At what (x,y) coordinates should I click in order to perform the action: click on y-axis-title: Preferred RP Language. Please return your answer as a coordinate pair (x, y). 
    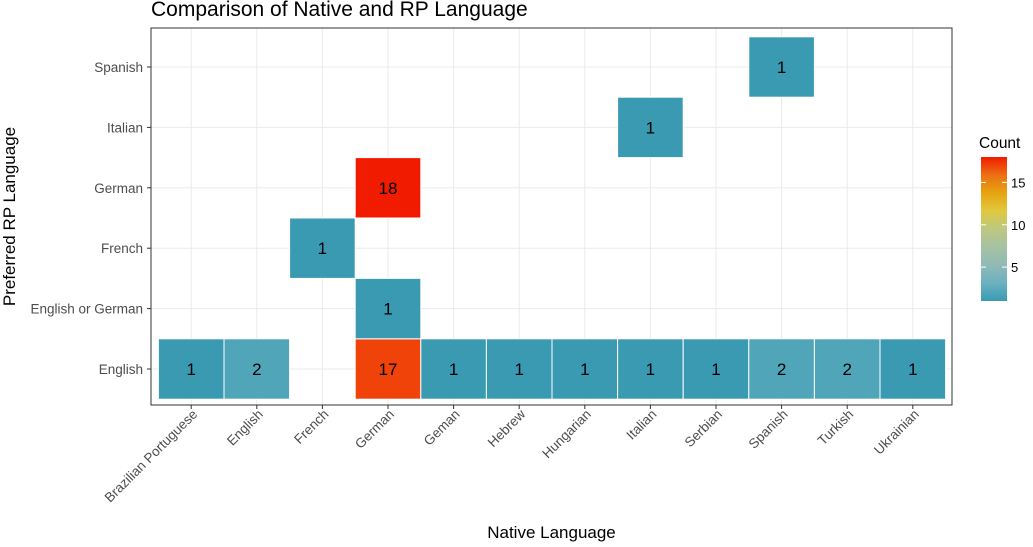
    Looking at the image, I should click on (9, 216).